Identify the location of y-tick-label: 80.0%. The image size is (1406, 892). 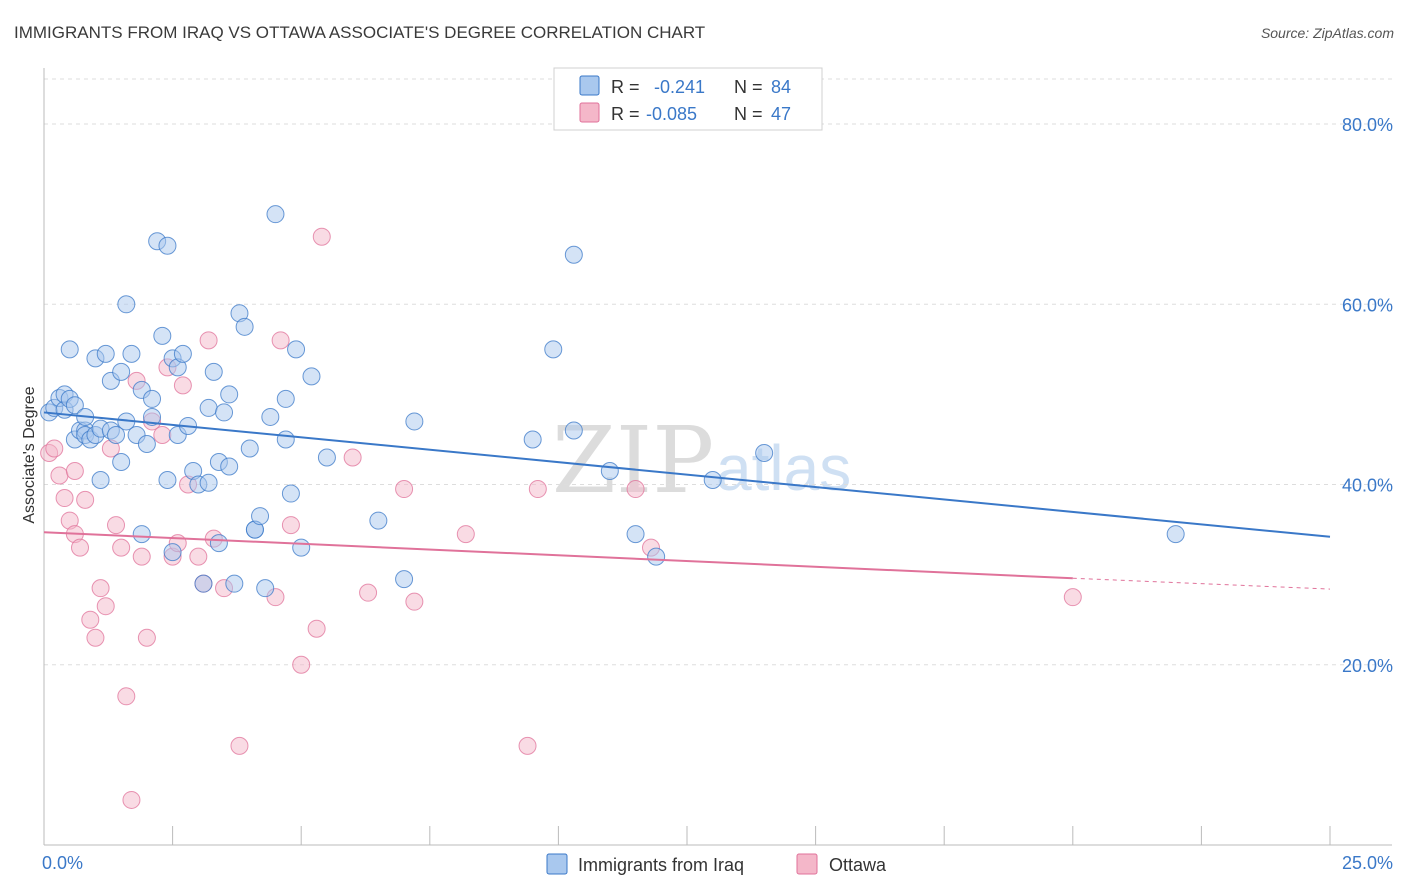
(1367, 125).